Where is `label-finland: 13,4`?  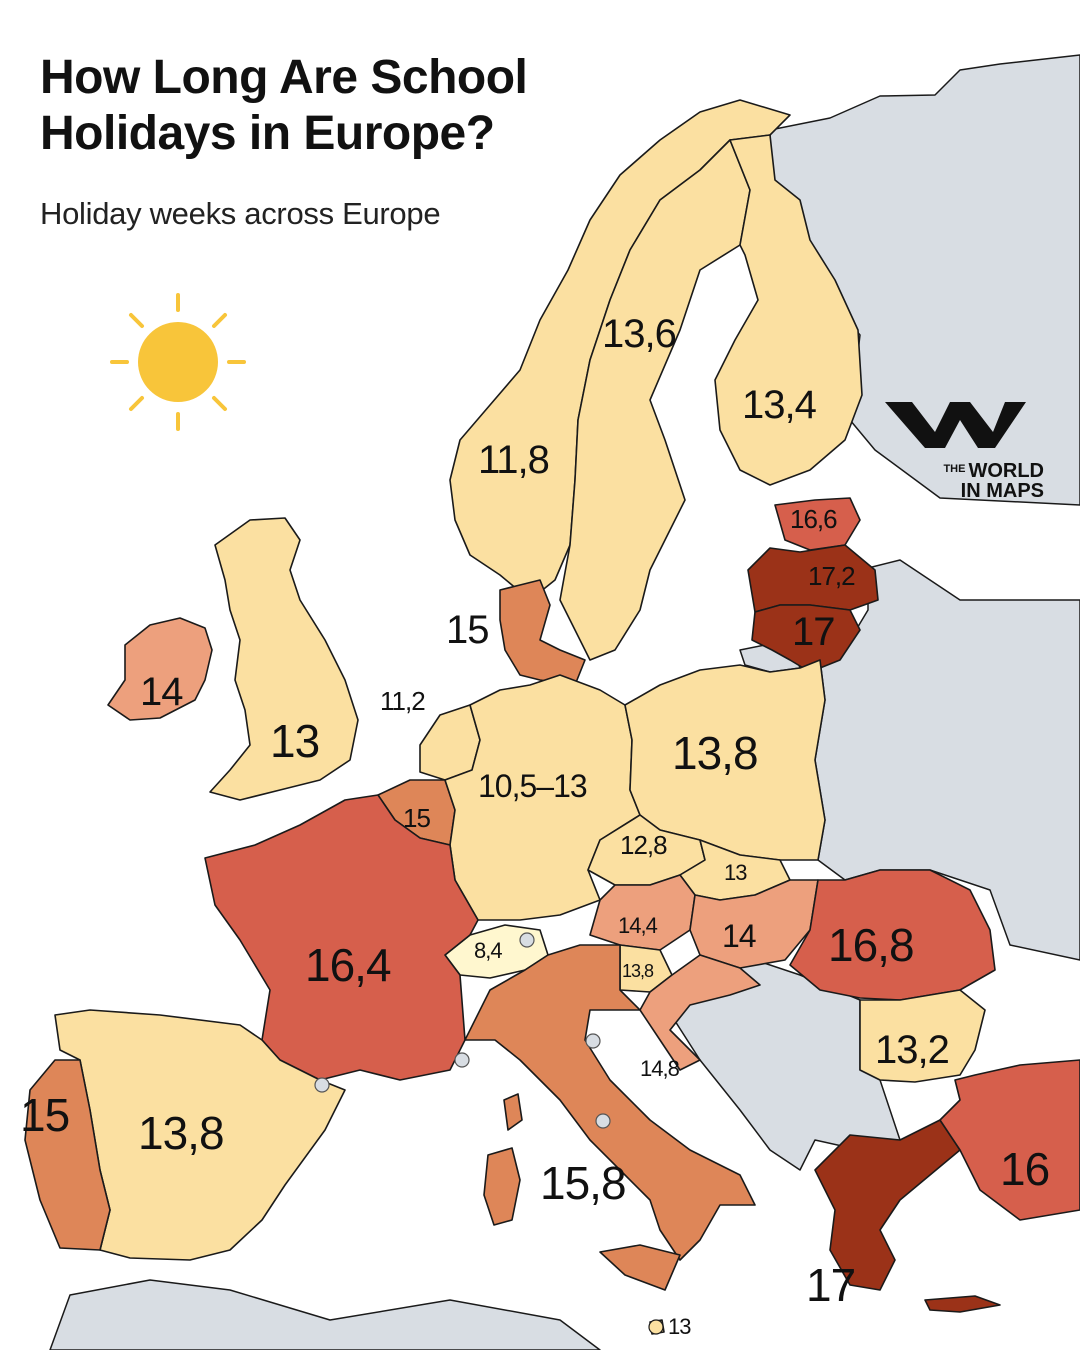
label-finland: 13,4 is located at coordinates (779, 405).